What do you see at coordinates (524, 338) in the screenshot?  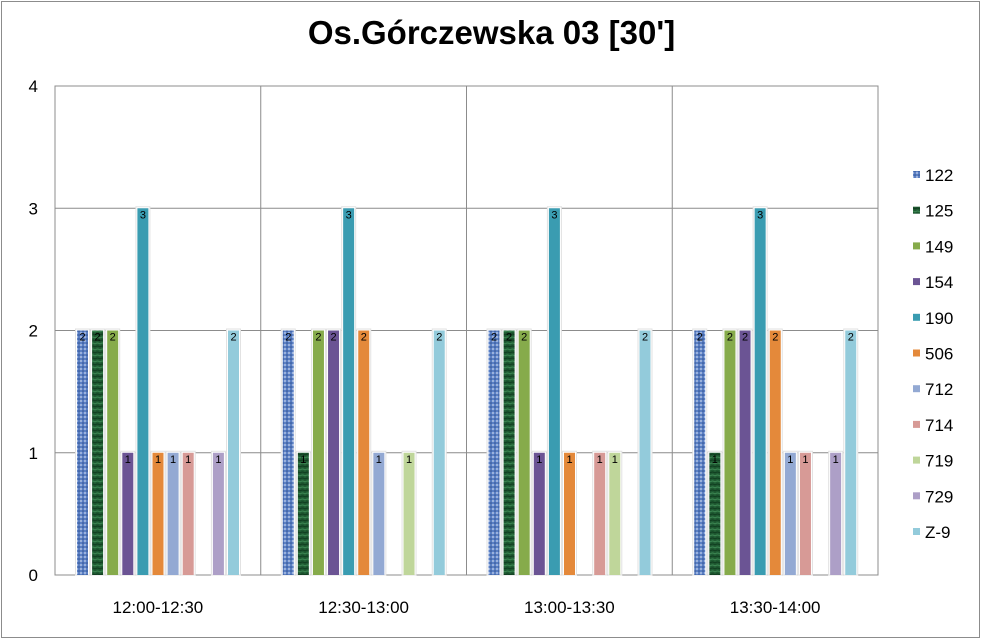 I see `data-label-149-3: 2` at bounding box center [524, 338].